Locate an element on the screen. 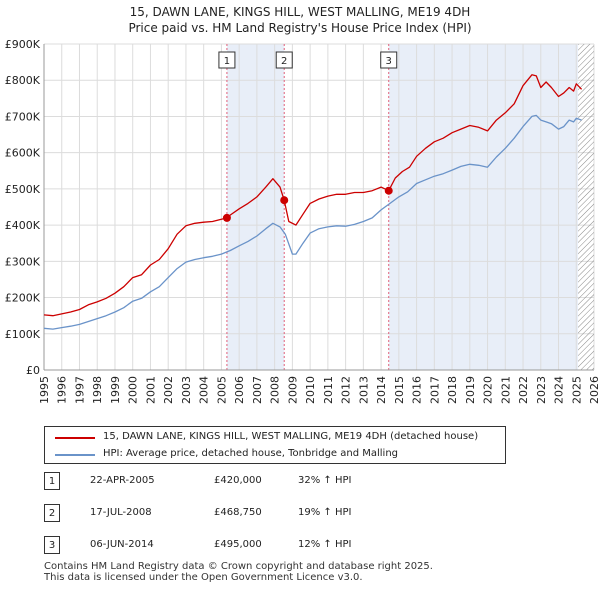  sale-row: 1 22-APR-2005 £420,000 32% ↑ HPI is located at coordinates (244, 482).